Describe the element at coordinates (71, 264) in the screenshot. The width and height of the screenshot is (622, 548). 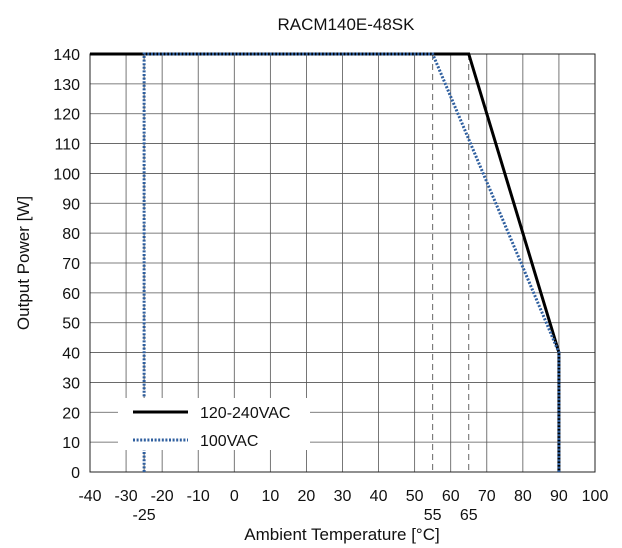
I see `y-tick-label: 70` at that location.